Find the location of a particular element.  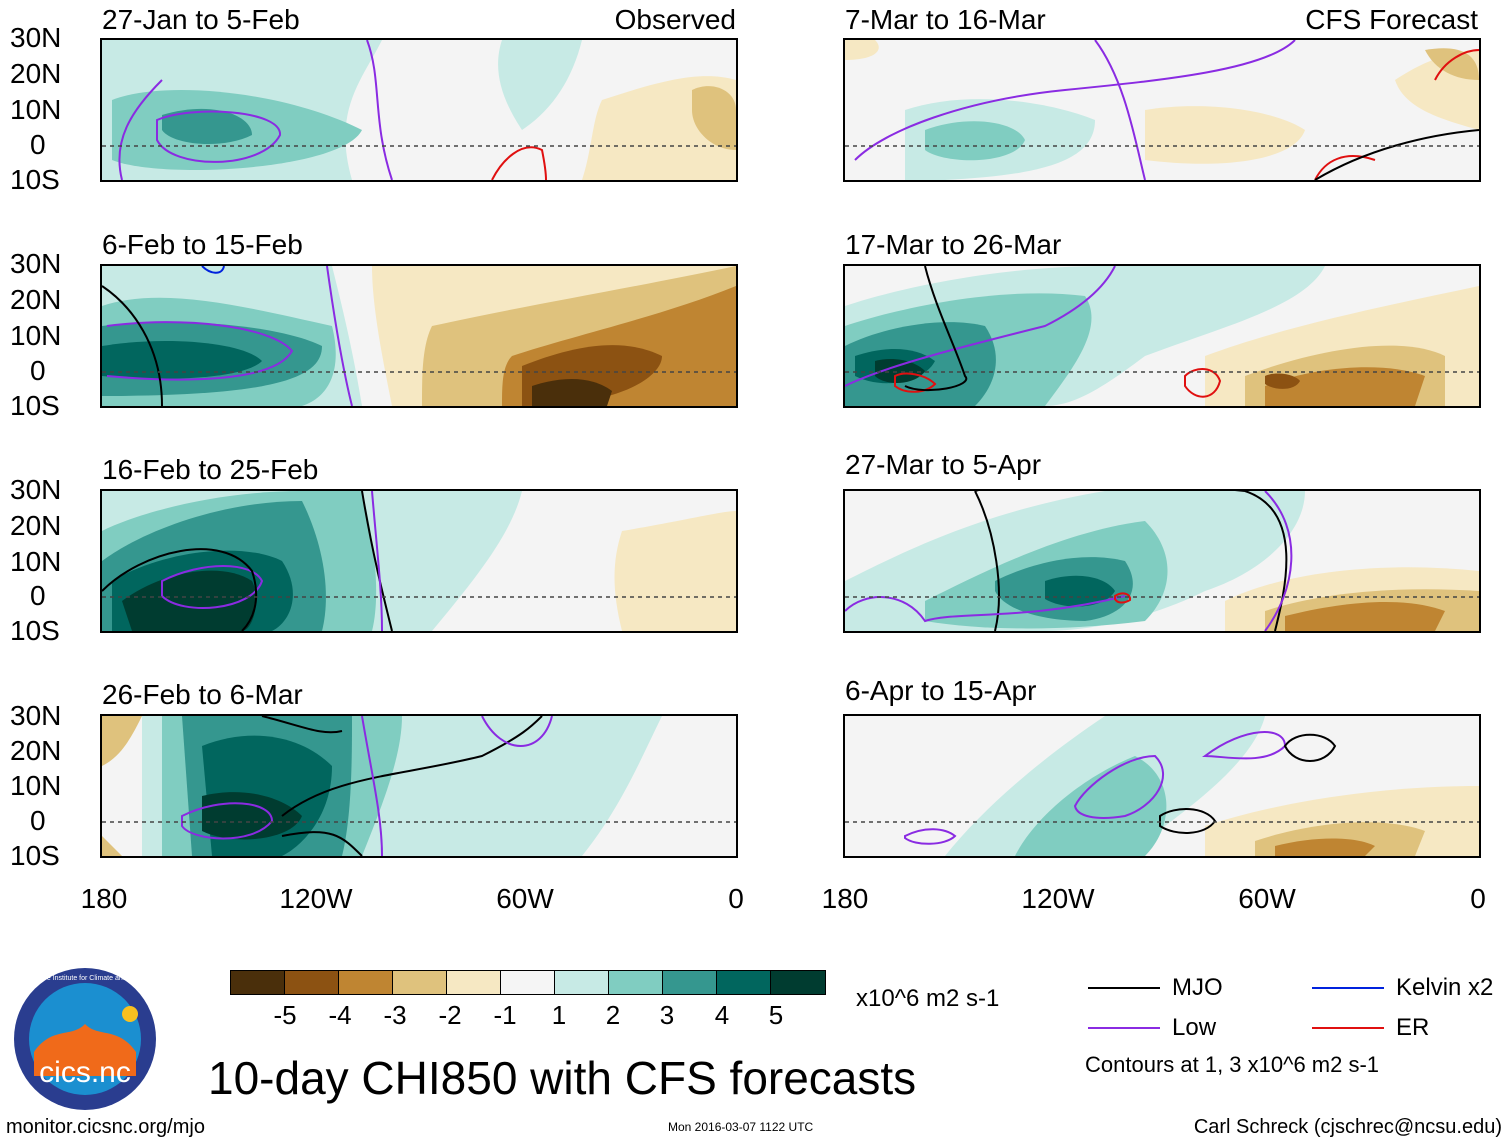

legend-mjo: MJO is located at coordinates (1155, 988).